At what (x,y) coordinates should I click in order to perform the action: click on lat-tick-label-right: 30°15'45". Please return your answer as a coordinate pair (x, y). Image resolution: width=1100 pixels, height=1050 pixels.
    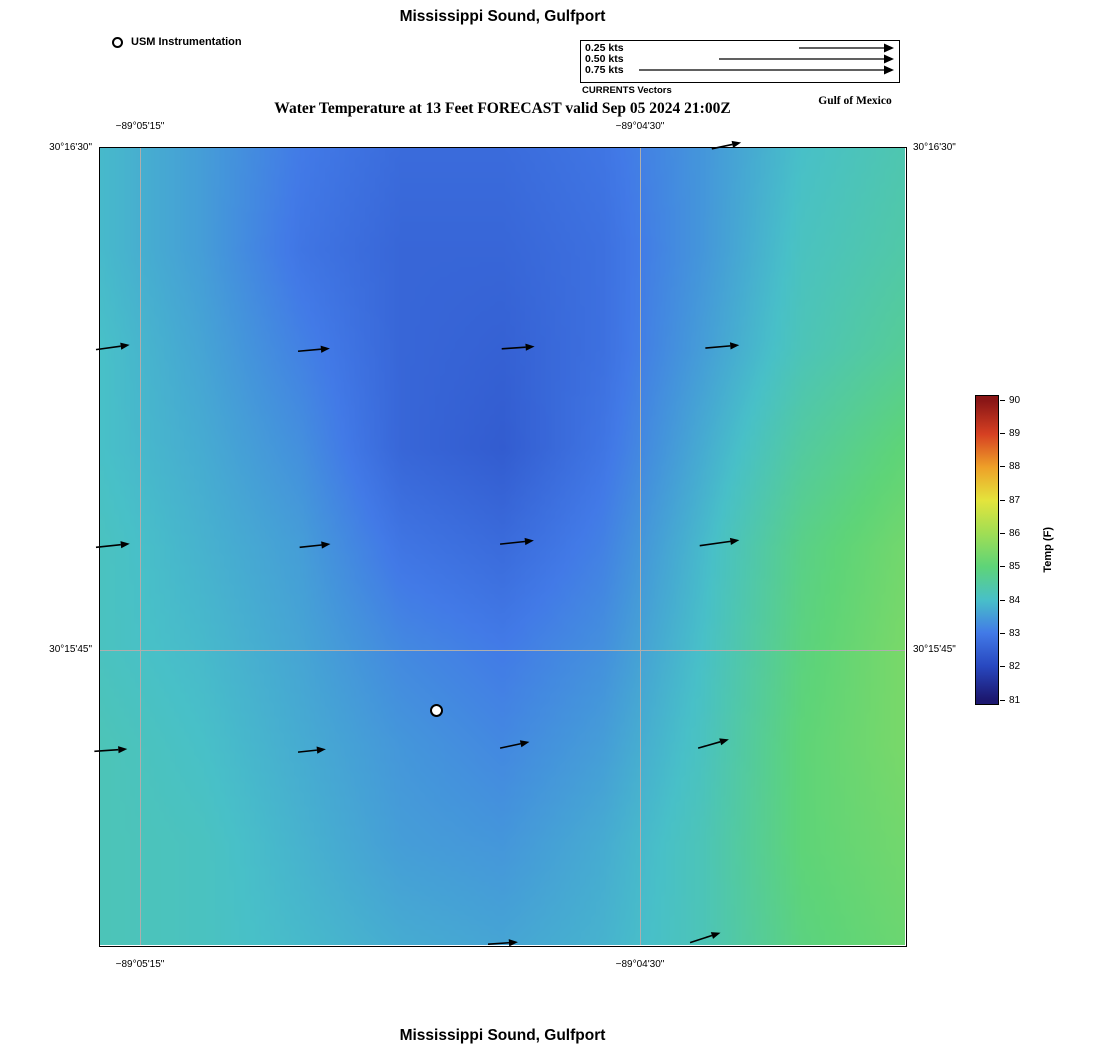
    Looking at the image, I should click on (934, 650).